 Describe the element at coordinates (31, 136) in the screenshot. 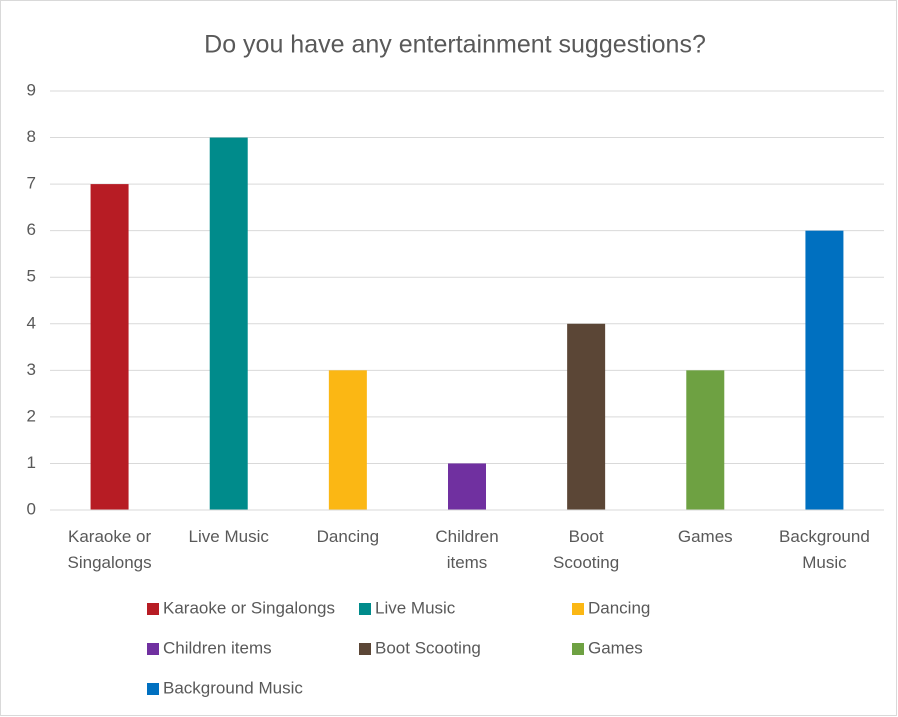

I see `y-tick-label: 8` at that location.